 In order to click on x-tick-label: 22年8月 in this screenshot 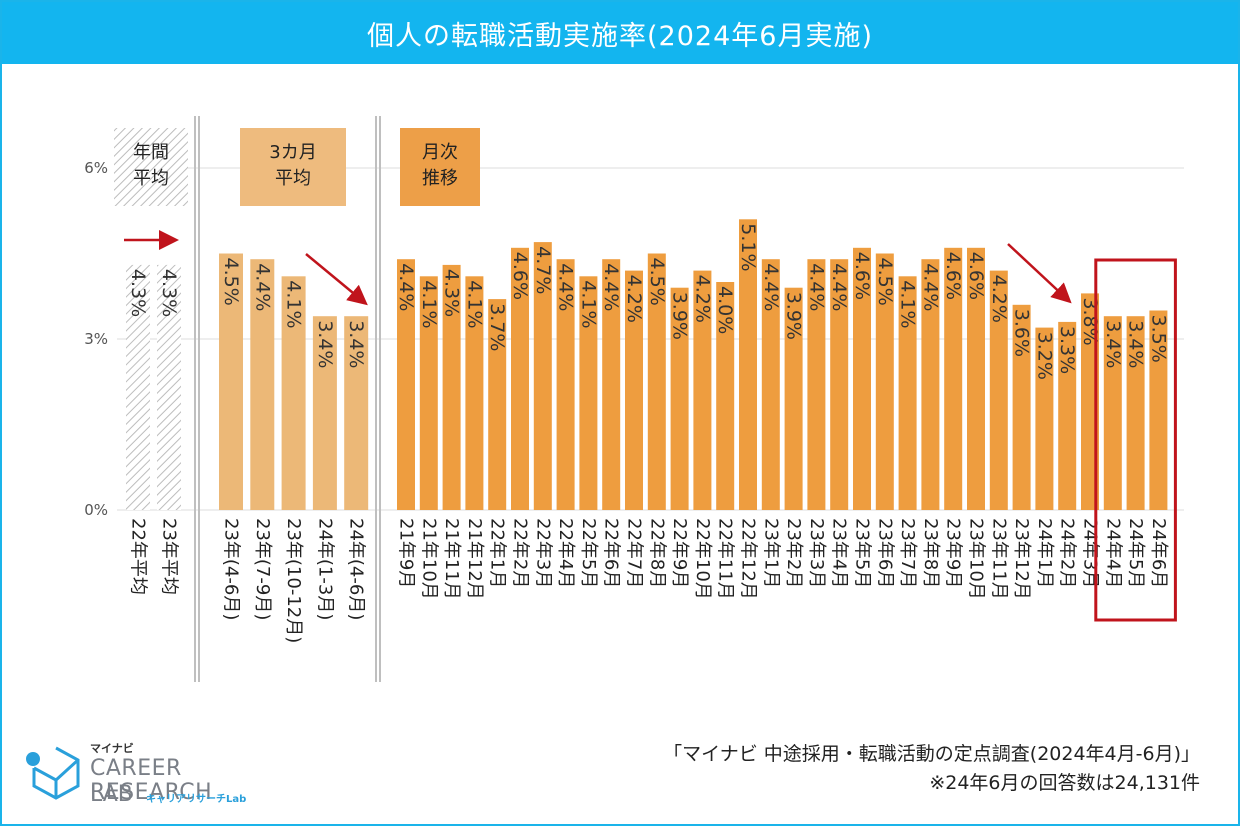, I will do `click(656, 553)`.